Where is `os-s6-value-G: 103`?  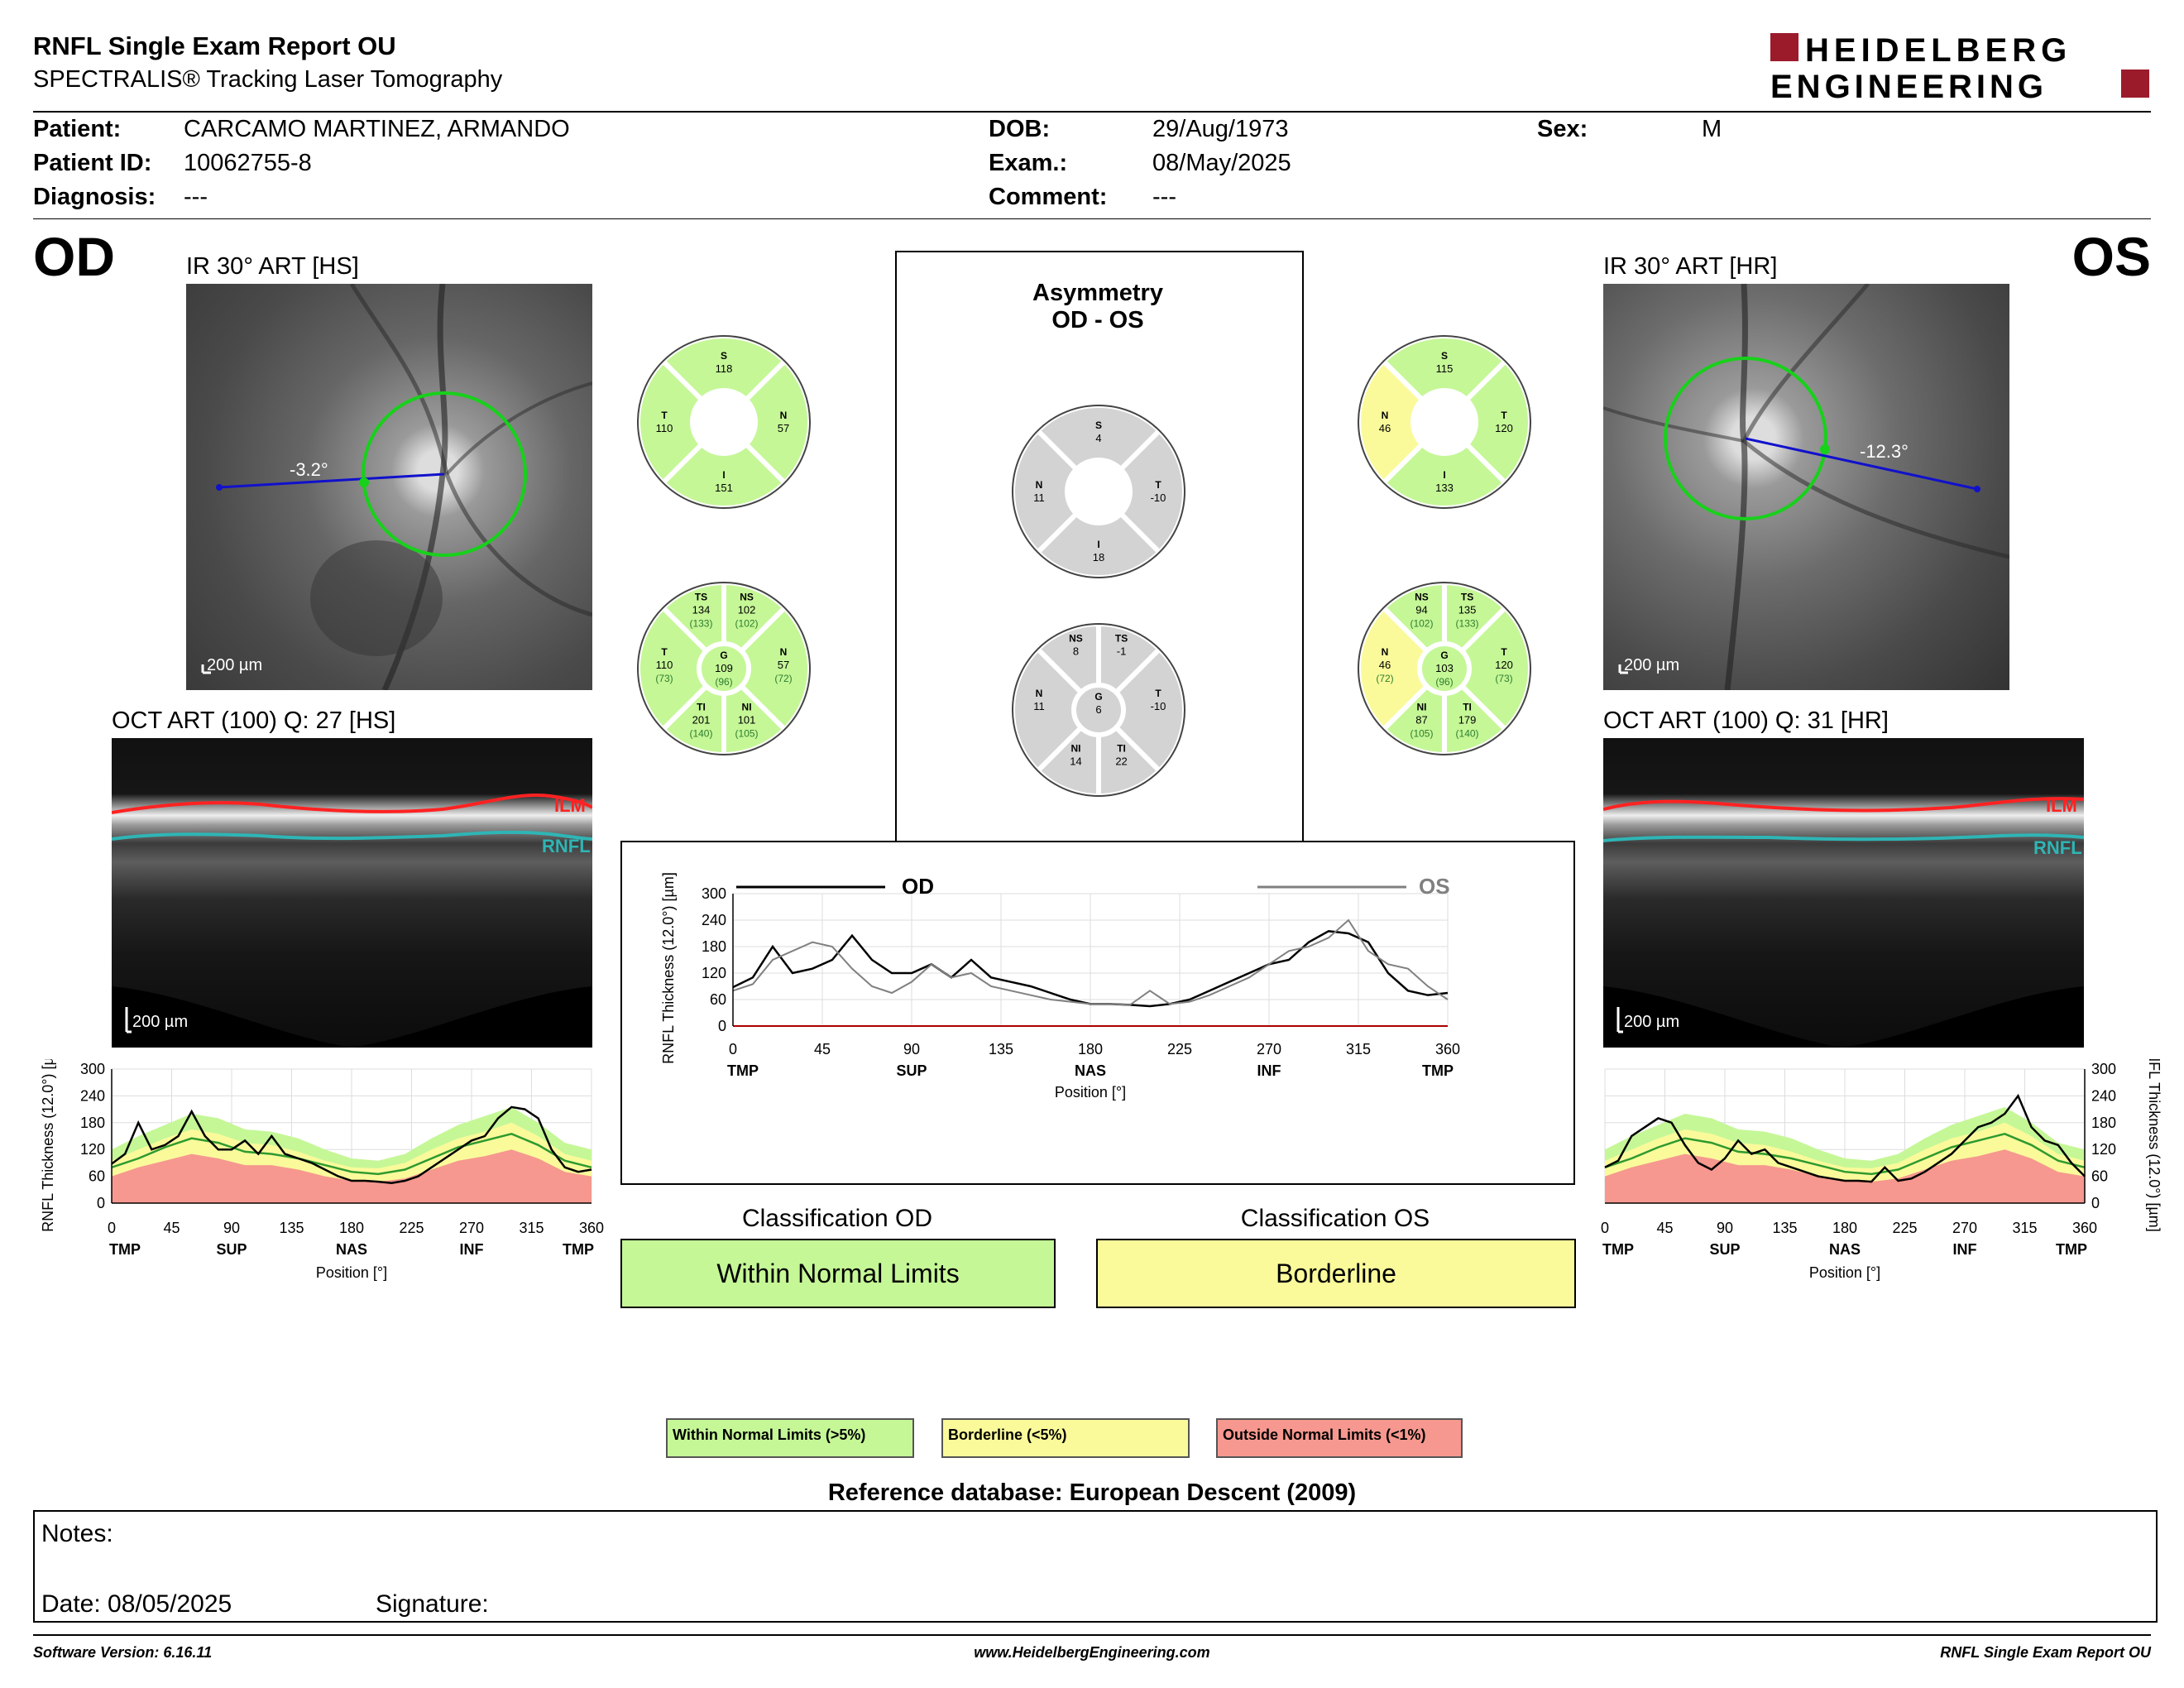
os-s6-value-G: 103 is located at coordinates (1444, 668).